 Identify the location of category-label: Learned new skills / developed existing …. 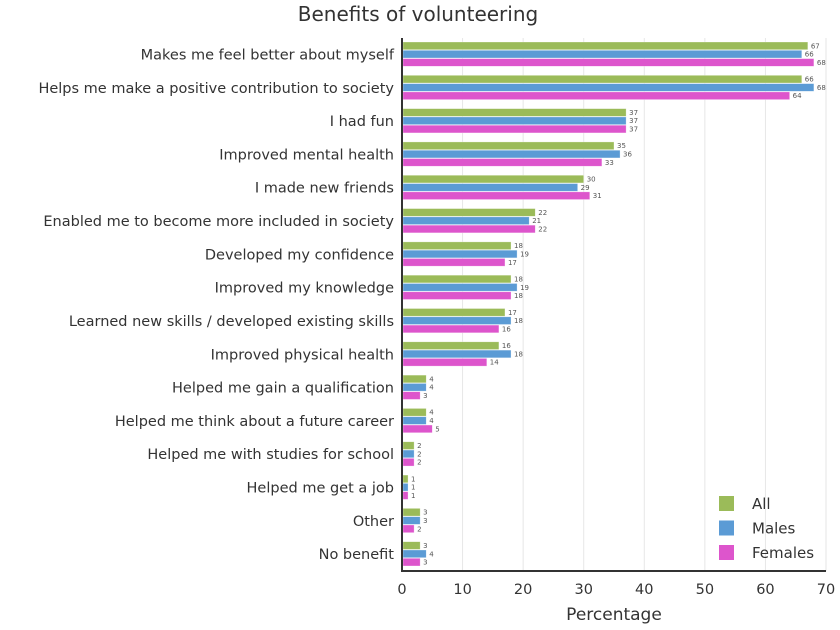
(231, 322).